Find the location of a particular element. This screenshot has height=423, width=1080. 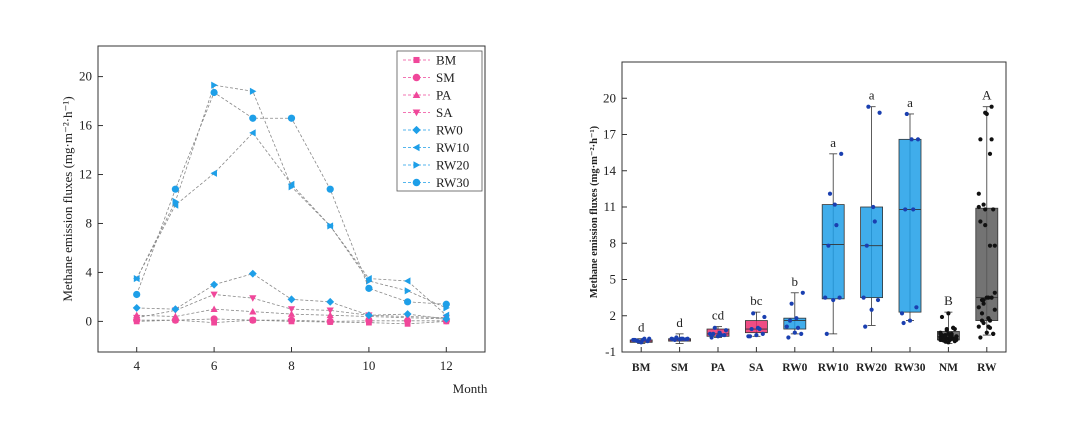

data-point-rw20 is located at coordinates (175, 201).